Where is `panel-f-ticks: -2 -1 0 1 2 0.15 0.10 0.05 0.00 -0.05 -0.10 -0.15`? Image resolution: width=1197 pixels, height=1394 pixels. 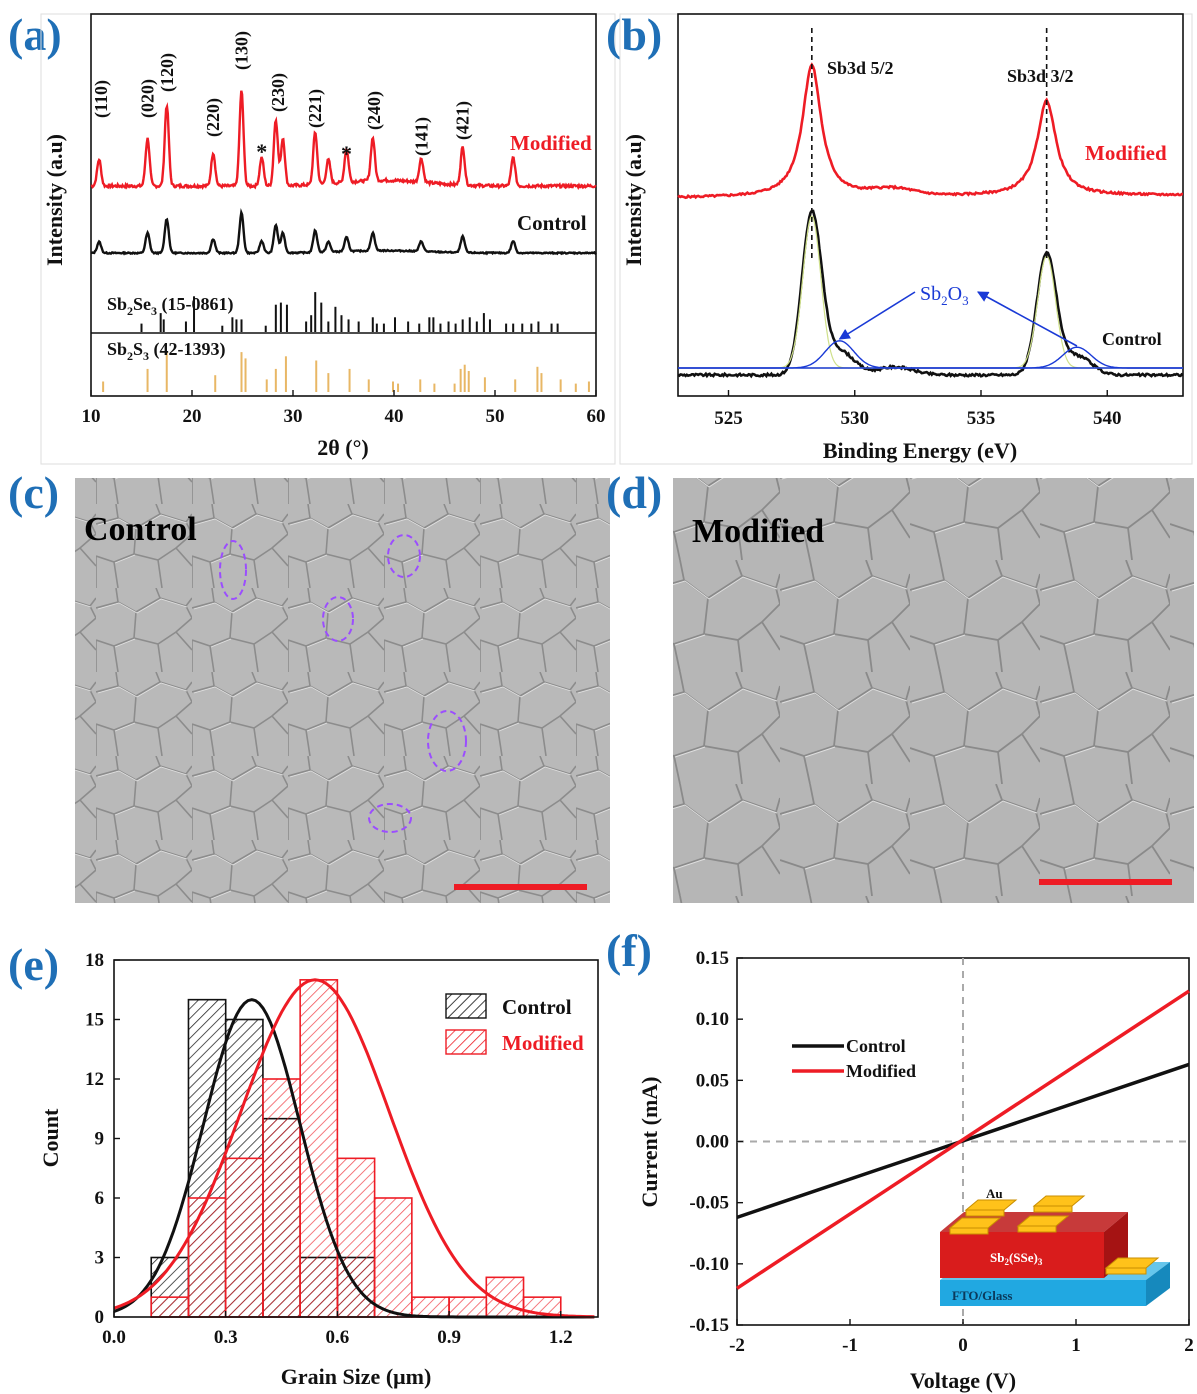
panel-f-ticks: -2 -1 0 1 2 0.15 0.10 0.05 0.00 -0.05 -0.10 -0.15 is located at coordinates (941, 1152).